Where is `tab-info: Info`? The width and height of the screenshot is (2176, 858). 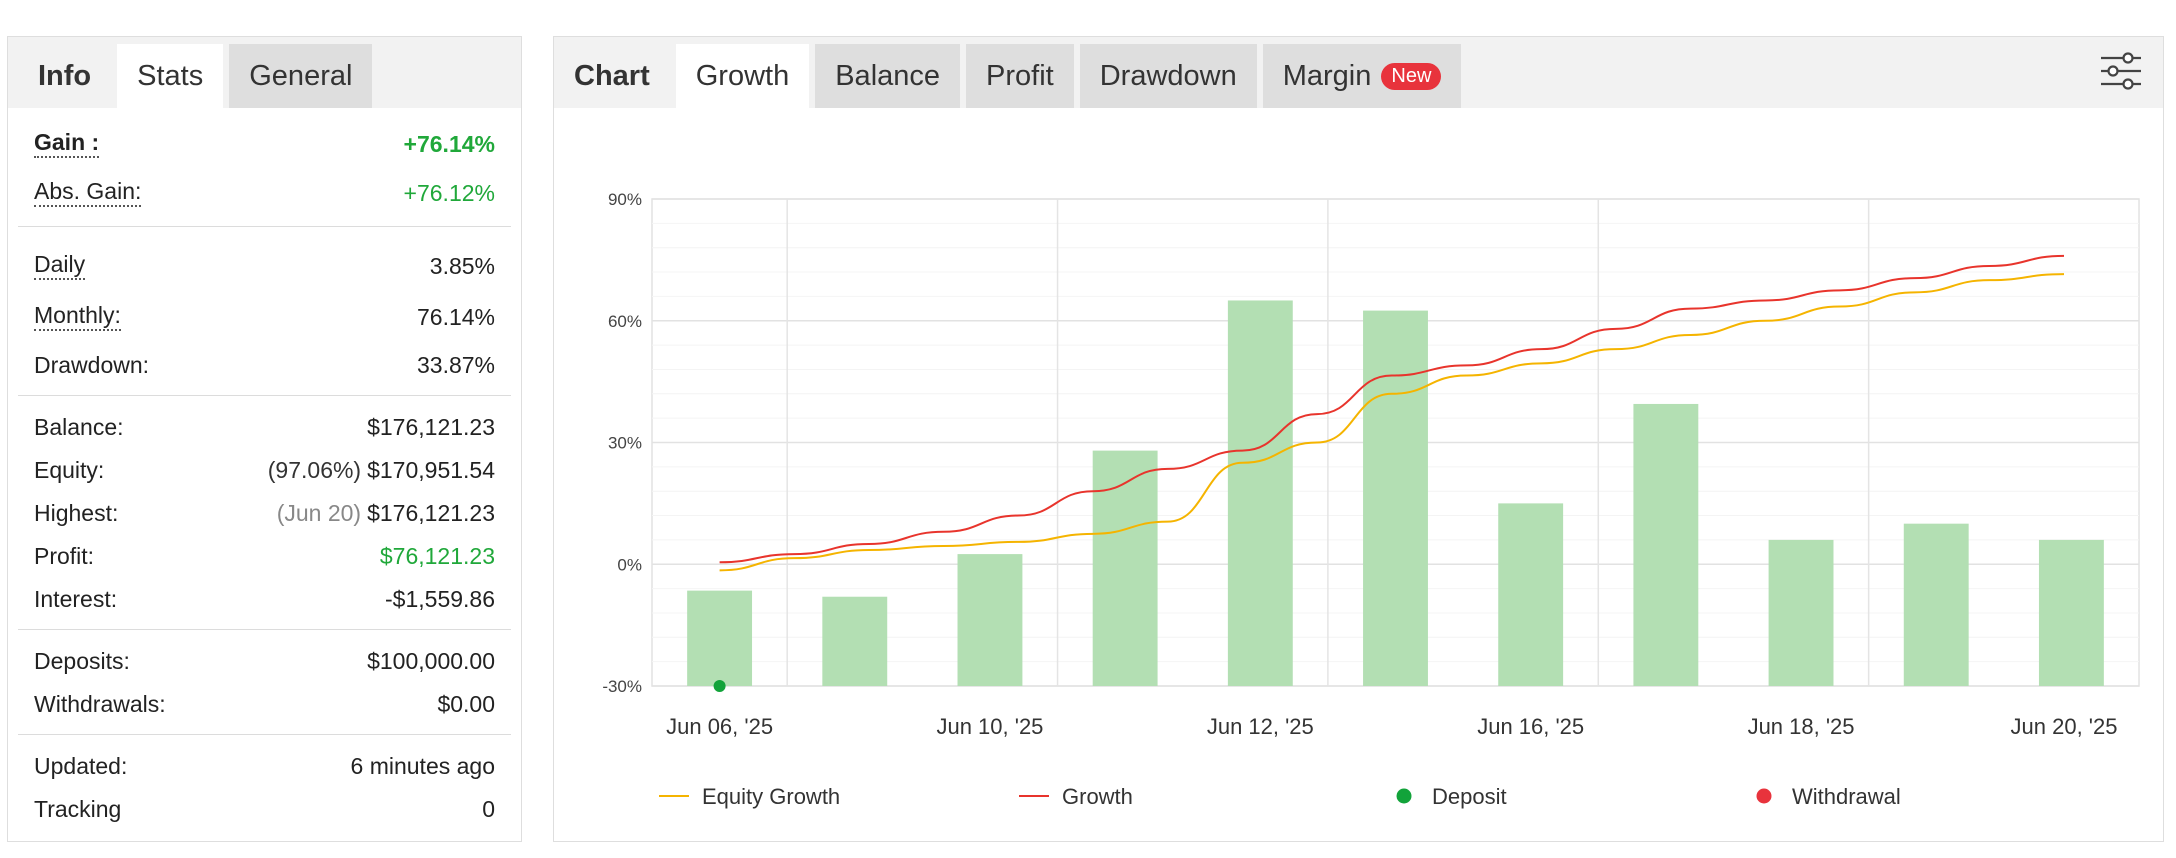
tab-info: Info is located at coordinates (64, 76).